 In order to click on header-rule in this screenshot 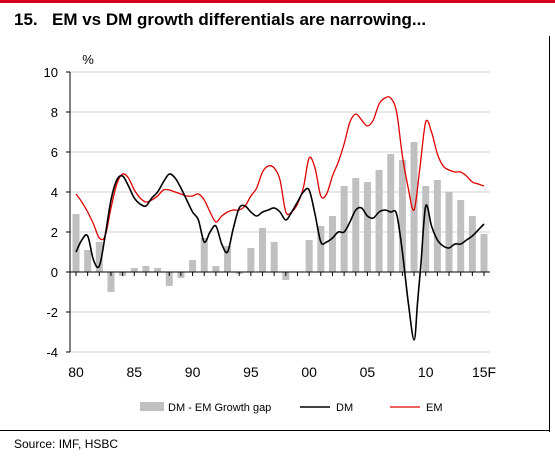, I will do `click(277, 1)`.